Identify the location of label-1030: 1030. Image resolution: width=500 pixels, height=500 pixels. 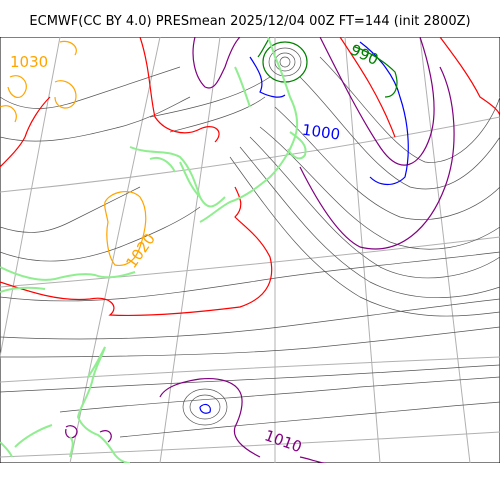
(29, 62).